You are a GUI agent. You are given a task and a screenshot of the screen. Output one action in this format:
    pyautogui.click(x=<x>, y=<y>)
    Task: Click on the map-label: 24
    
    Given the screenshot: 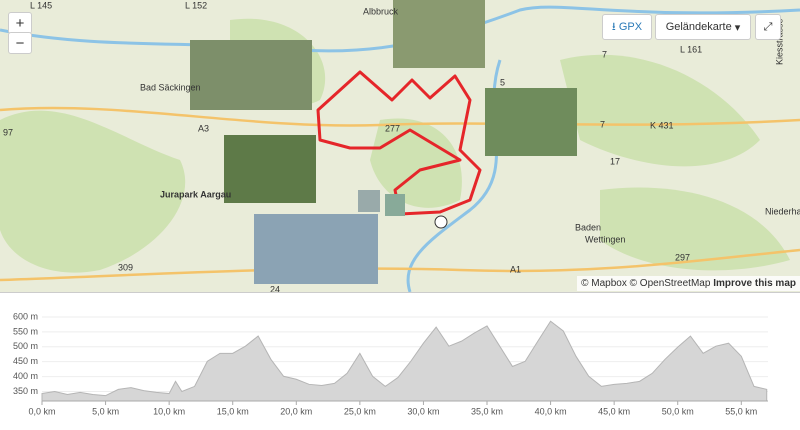 What is the action you would take?
    pyautogui.click(x=275, y=288)
    